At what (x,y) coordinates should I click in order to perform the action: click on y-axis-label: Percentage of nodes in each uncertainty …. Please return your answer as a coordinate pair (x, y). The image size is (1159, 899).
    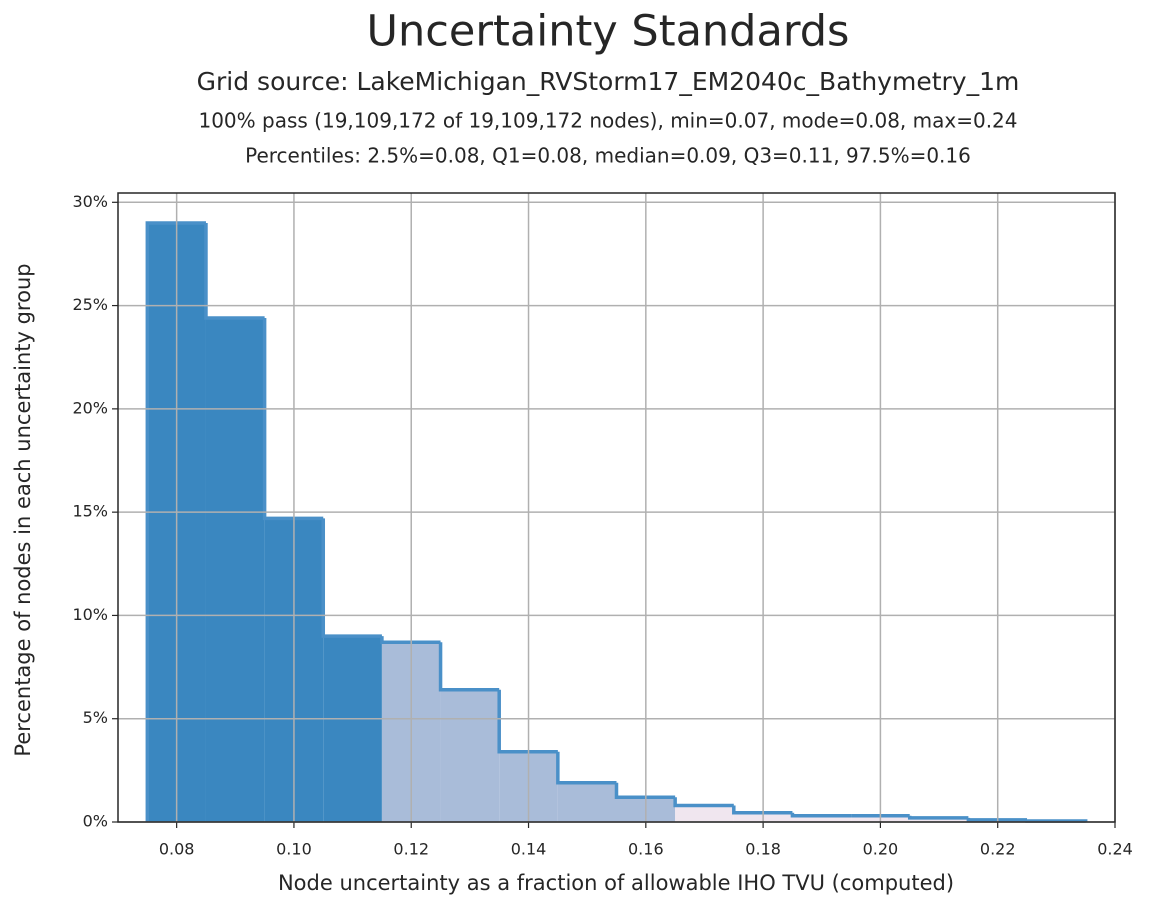
    Looking at the image, I should click on (23, 509).